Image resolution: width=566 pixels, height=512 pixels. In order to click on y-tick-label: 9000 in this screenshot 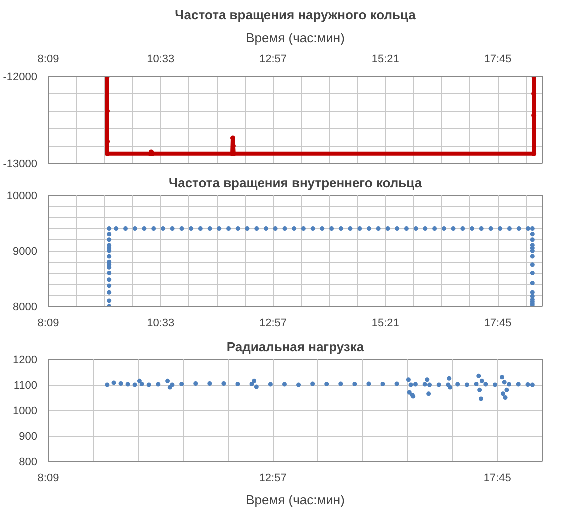, I will do `click(25, 252)`.